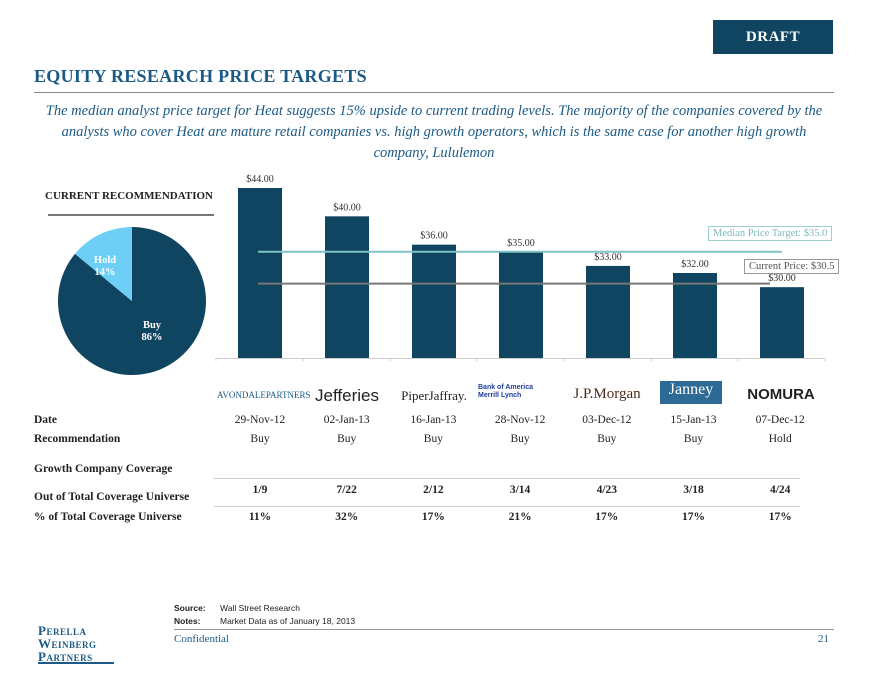 The image size is (880, 680). Describe the element at coordinates (77, 439) in the screenshot. I see `row-label: Recommendation` at that location.